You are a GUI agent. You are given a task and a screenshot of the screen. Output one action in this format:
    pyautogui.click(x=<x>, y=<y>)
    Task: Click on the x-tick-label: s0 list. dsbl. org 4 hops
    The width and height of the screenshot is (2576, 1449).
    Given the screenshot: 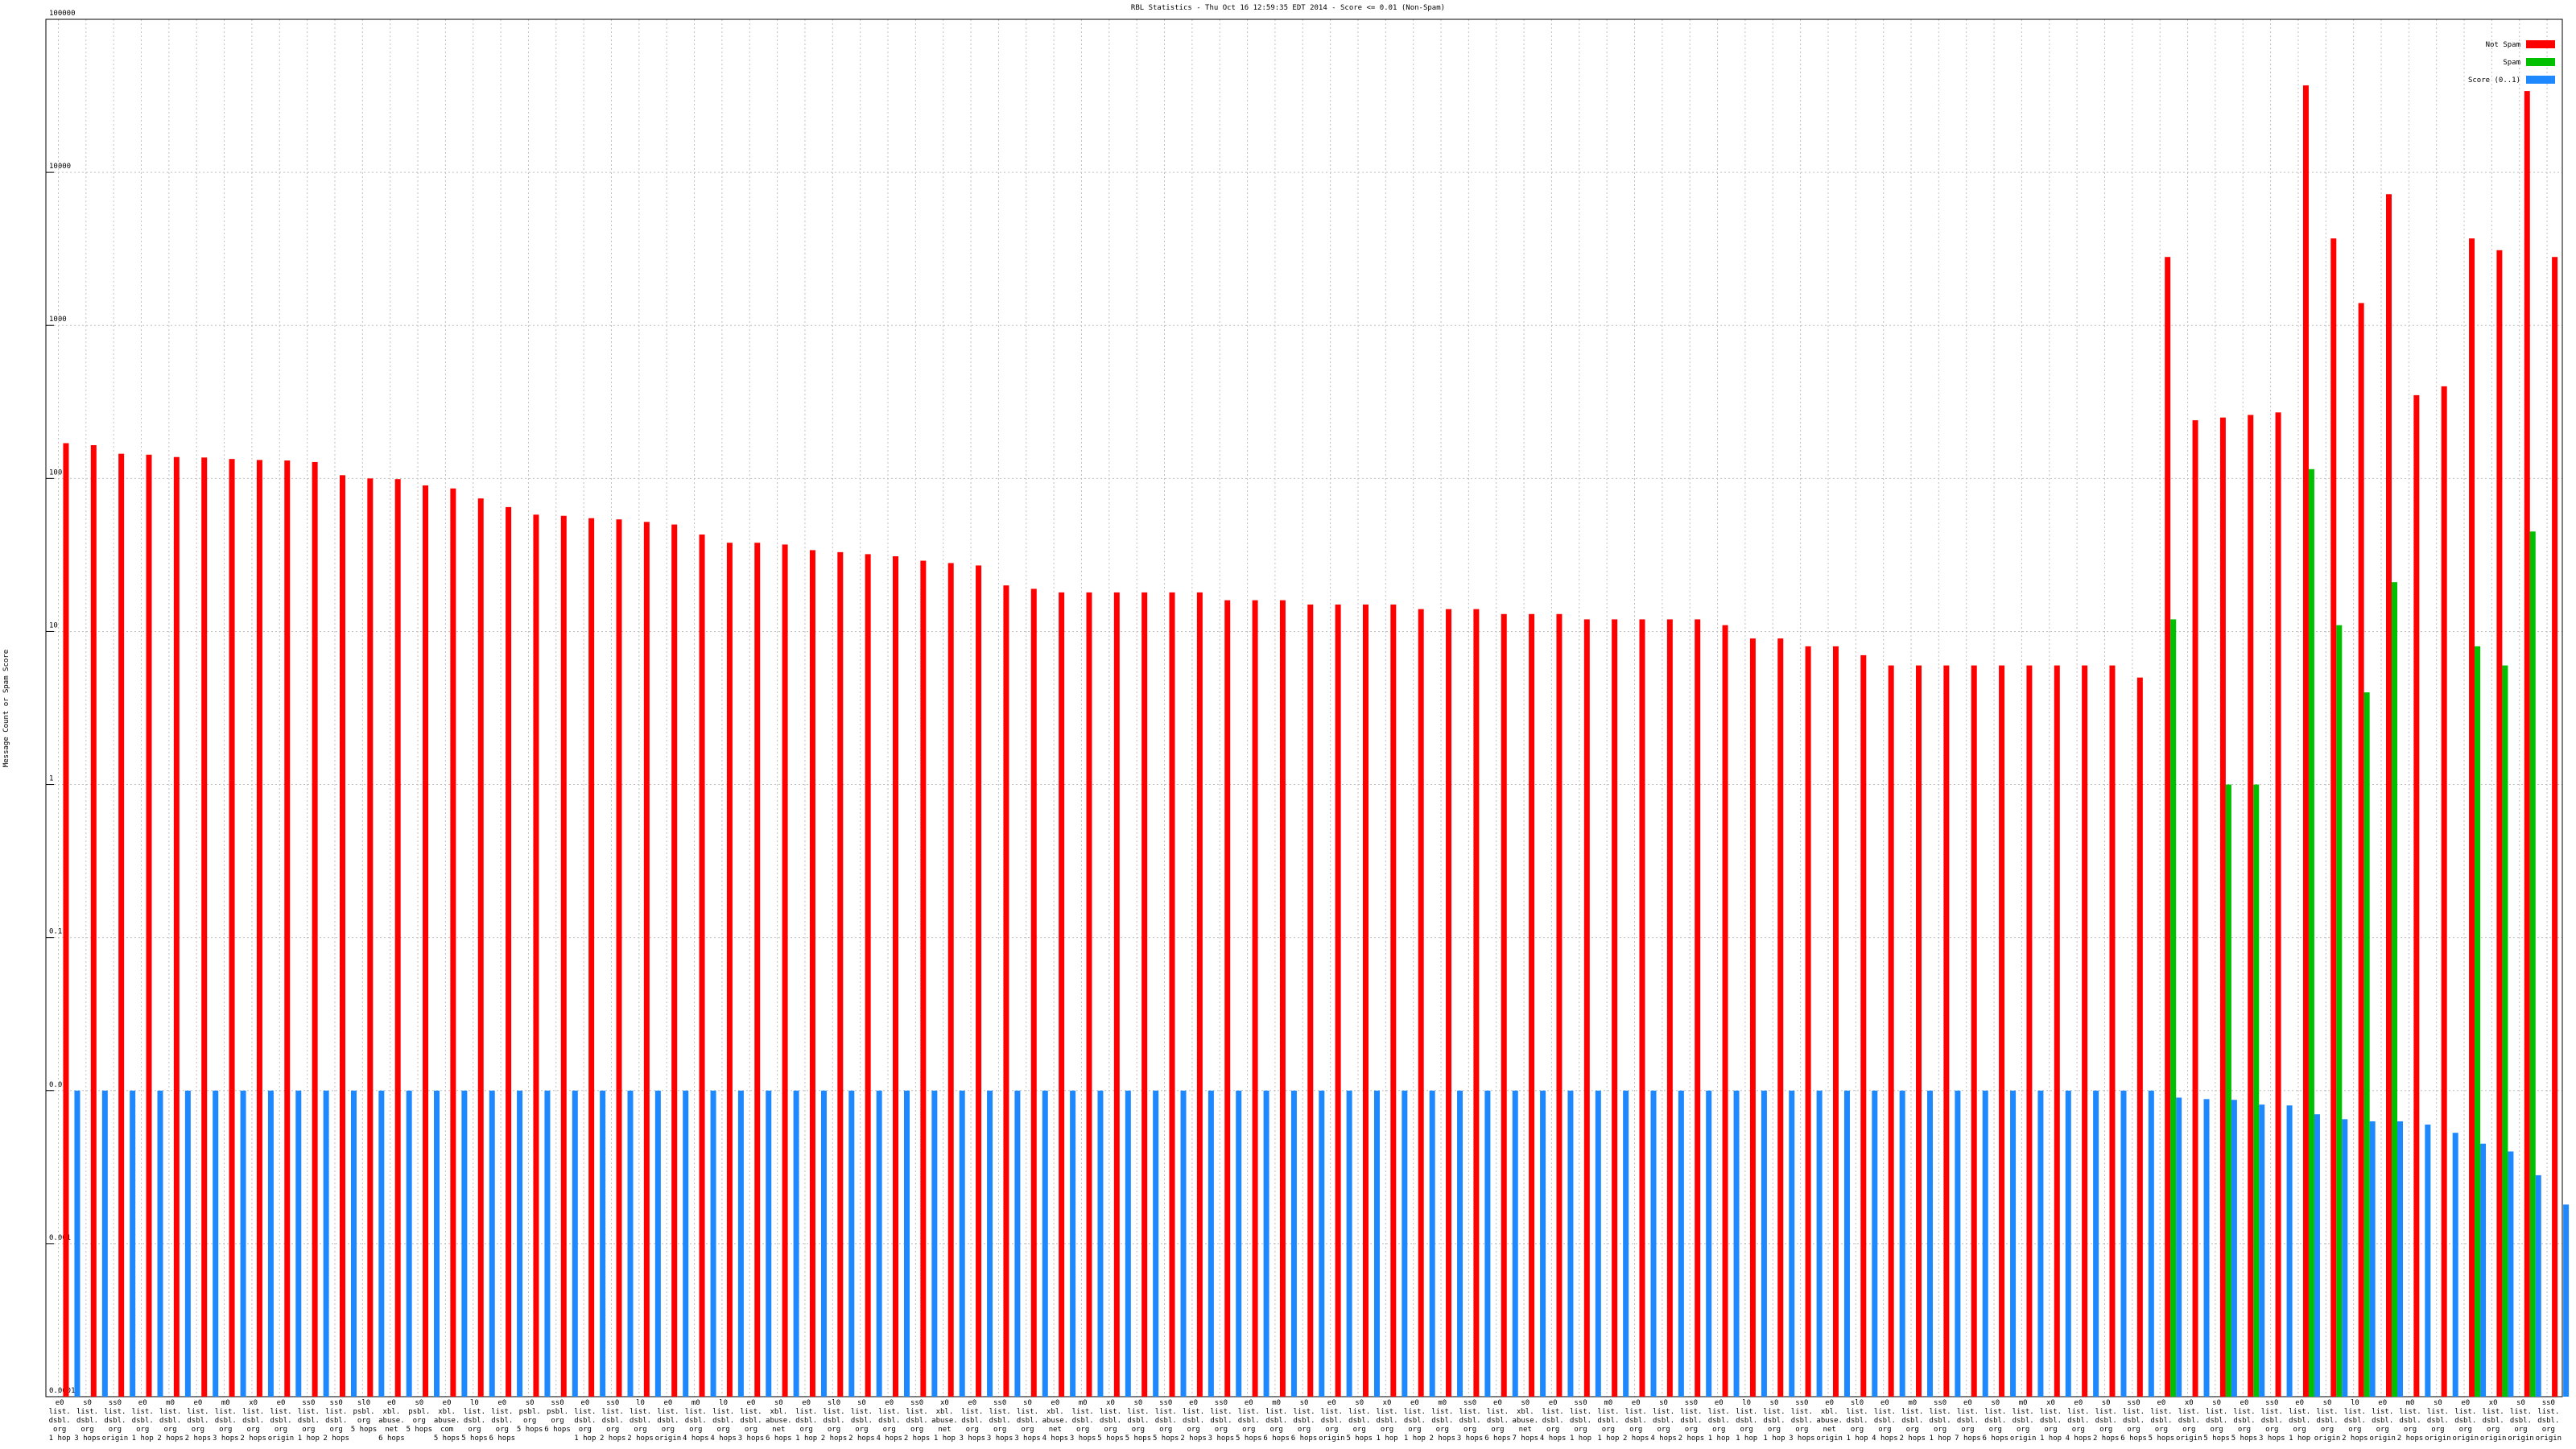 What is the action you would take?
    pyautogui.click(x=1663, y=1421)
    